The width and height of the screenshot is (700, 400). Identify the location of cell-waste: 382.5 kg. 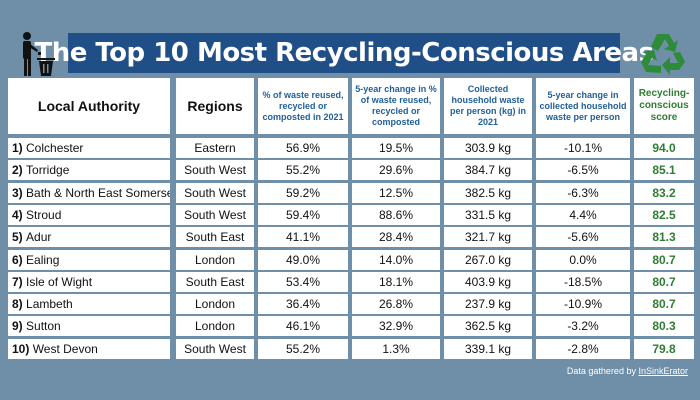
(488, 193).